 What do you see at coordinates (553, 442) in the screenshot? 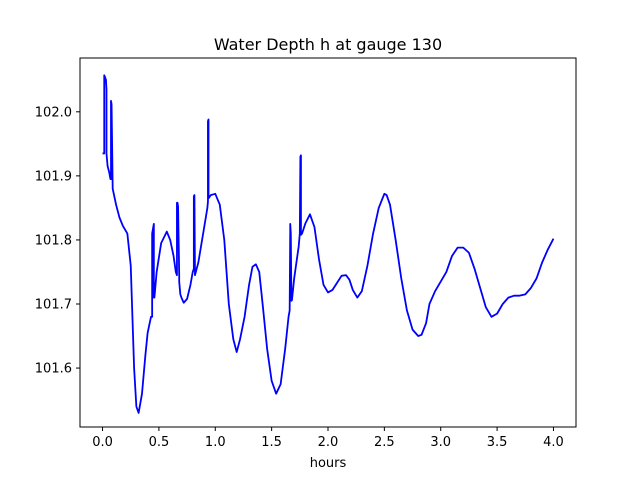
I see `x-tick-label: 4.0` at bounding box center [553, 442].